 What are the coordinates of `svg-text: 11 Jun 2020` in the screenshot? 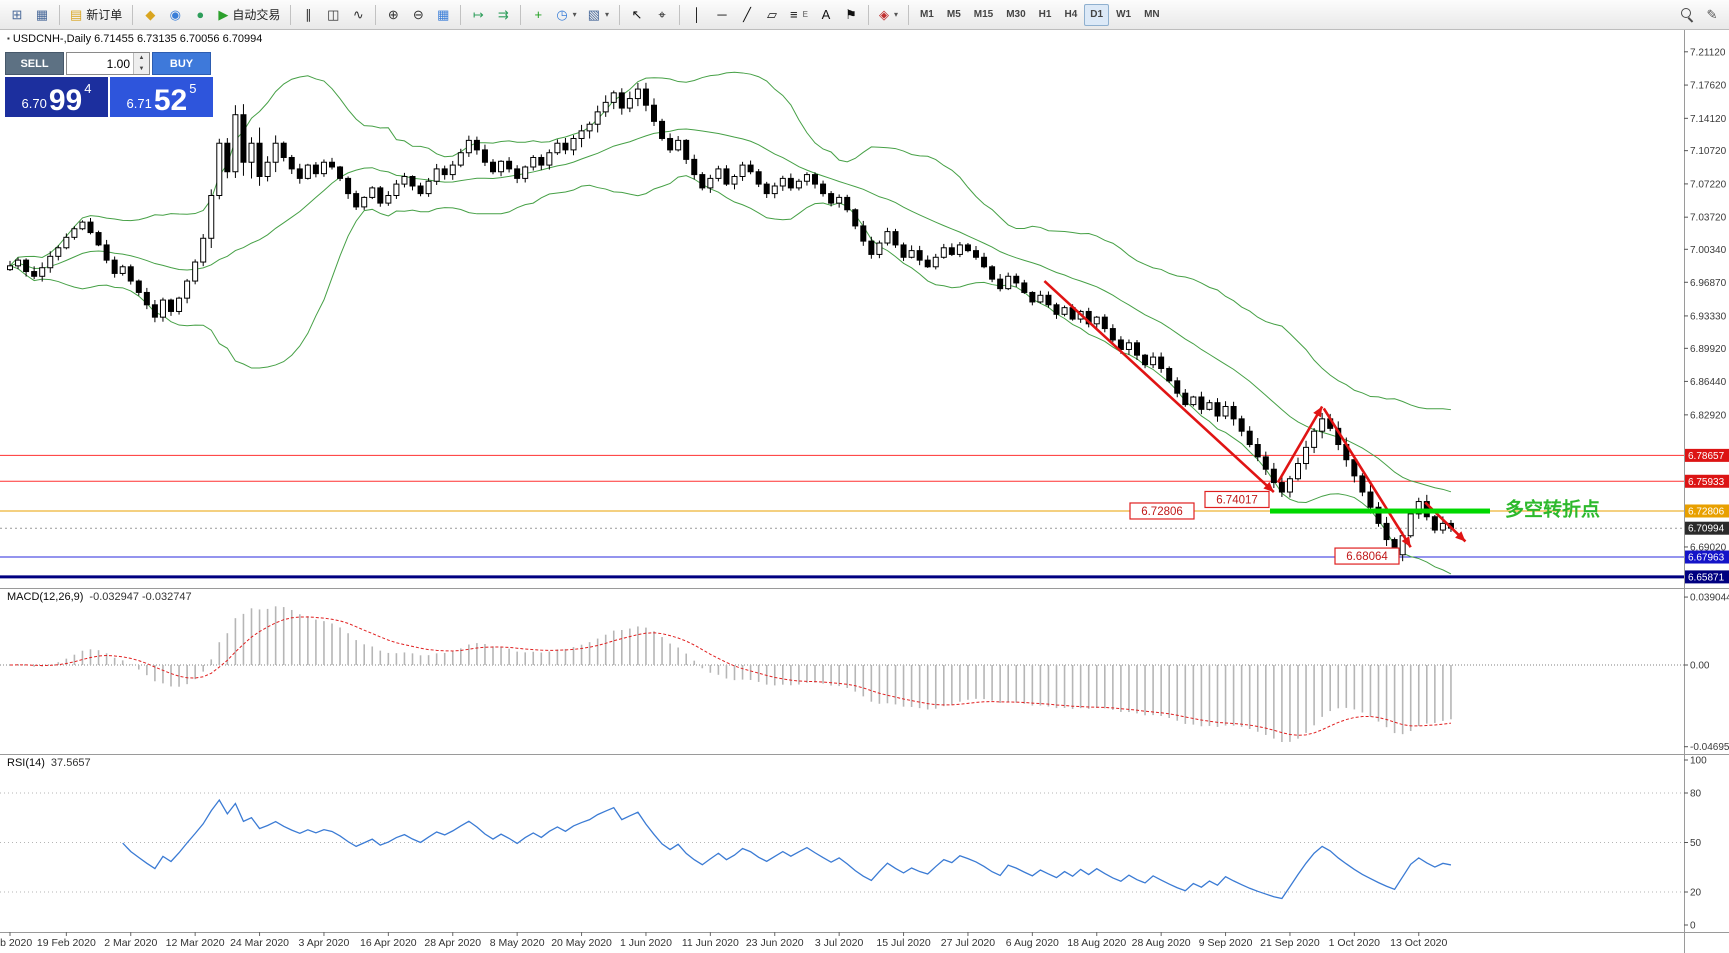 It's located at (710, 943).